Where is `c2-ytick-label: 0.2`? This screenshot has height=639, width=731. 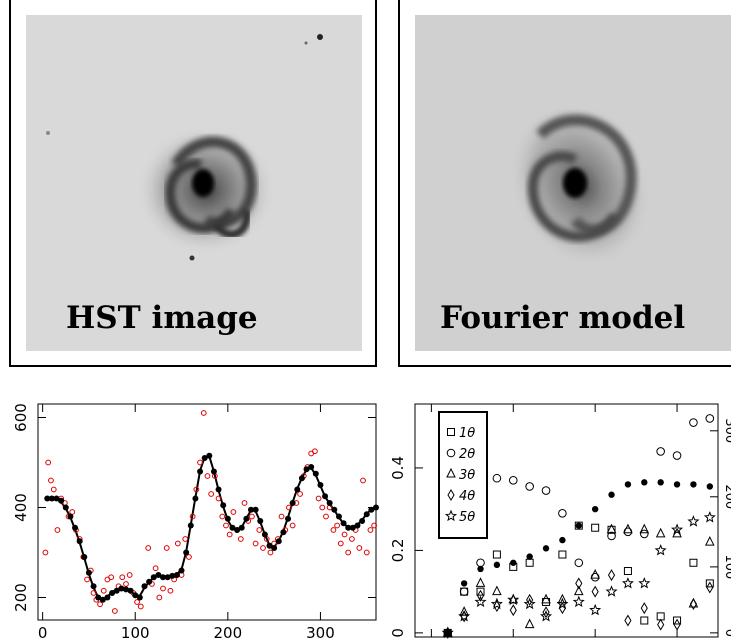 c2-ytick-label: 0.2 is located at coordinates (398, 550).